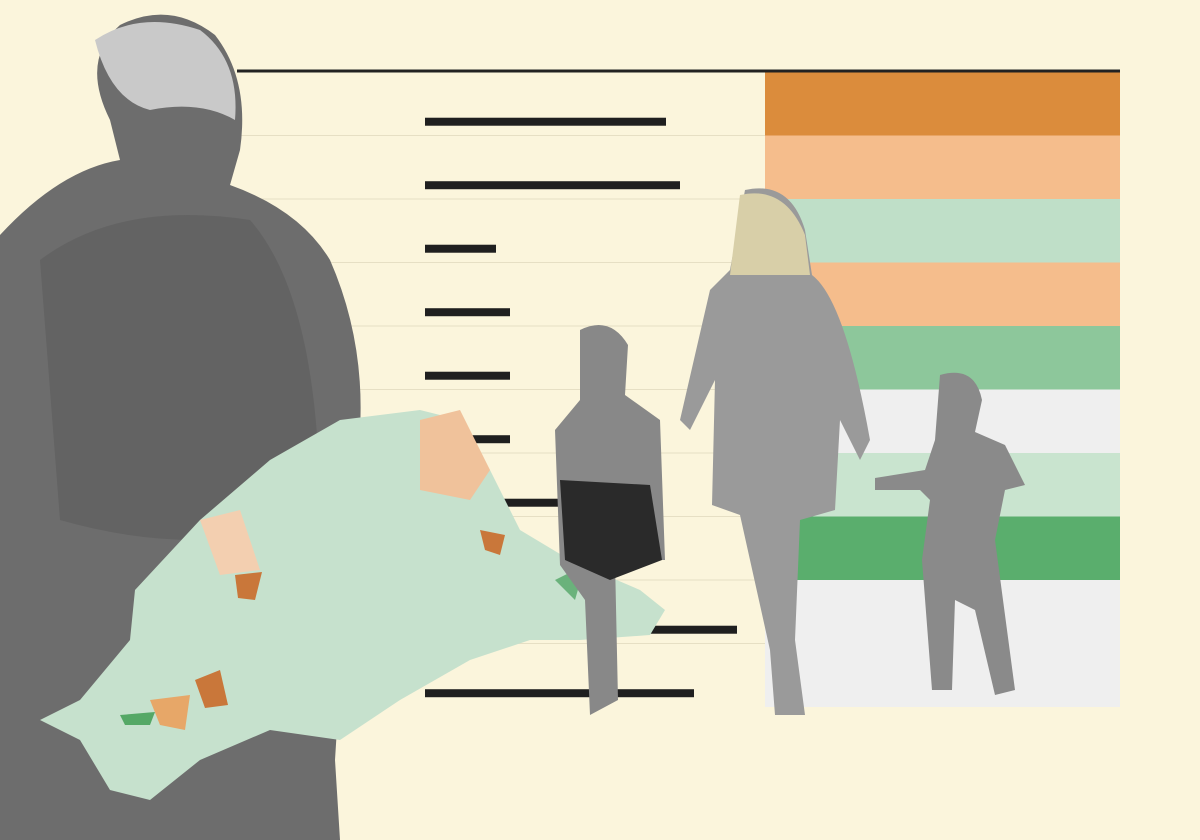  Describe the element at coordinates (611, 530) in the screenshot. I see `jacket` at that location.